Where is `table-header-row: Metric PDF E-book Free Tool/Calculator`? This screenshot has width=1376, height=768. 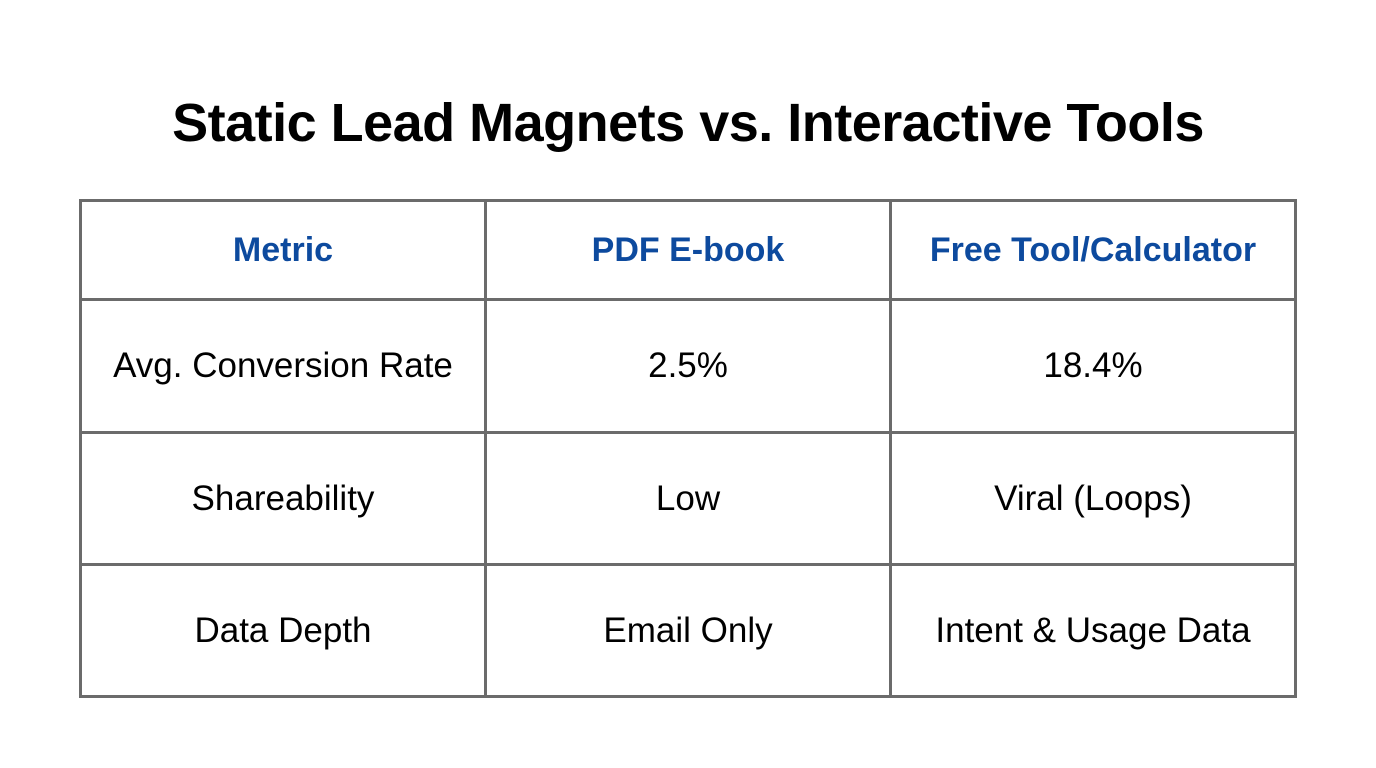
table-header-row: Metric PDF E-book Free Tool/Calculator is located at coordinates (688, 250).